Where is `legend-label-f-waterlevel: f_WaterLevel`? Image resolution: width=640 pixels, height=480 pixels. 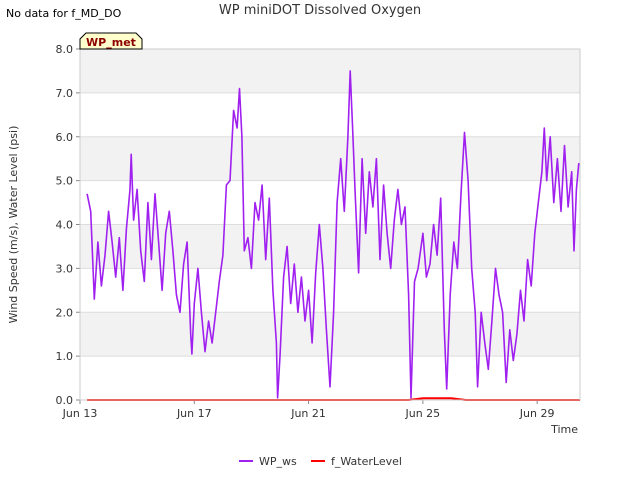 legend-label-f-waterlevel: f_WaterLevel is located at coordinates (366, 461).